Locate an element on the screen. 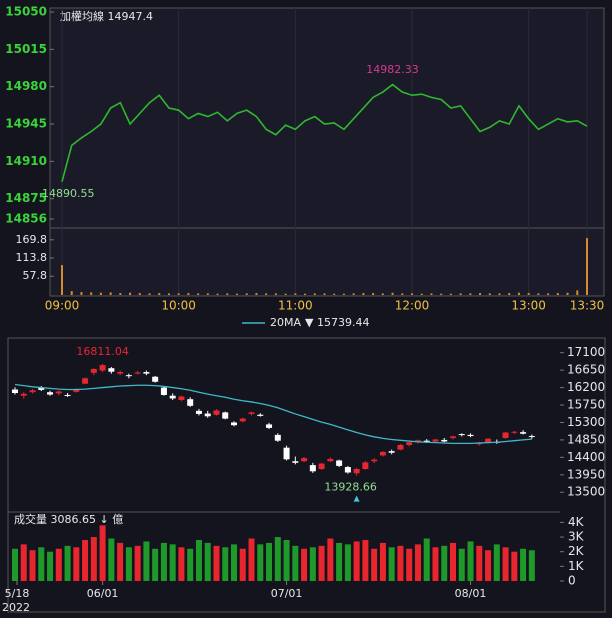 The width and height of the screenshot is (612, 618). y-tick-label: 17100 is located at coordinates (586, 352).